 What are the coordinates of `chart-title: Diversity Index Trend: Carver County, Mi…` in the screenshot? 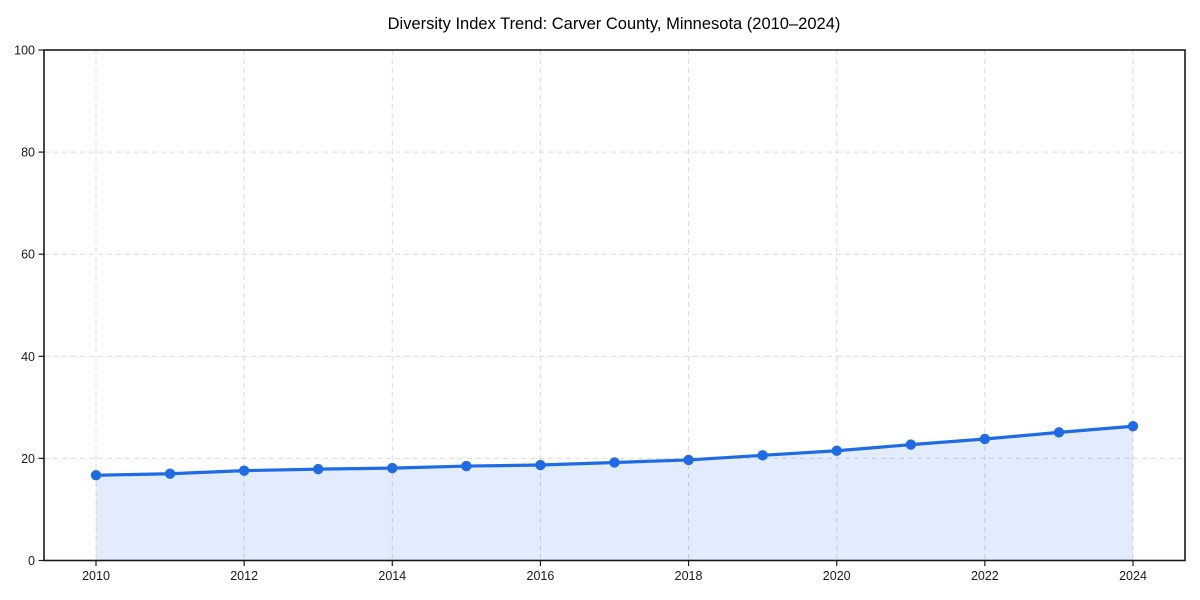 It's located at (614, 24).